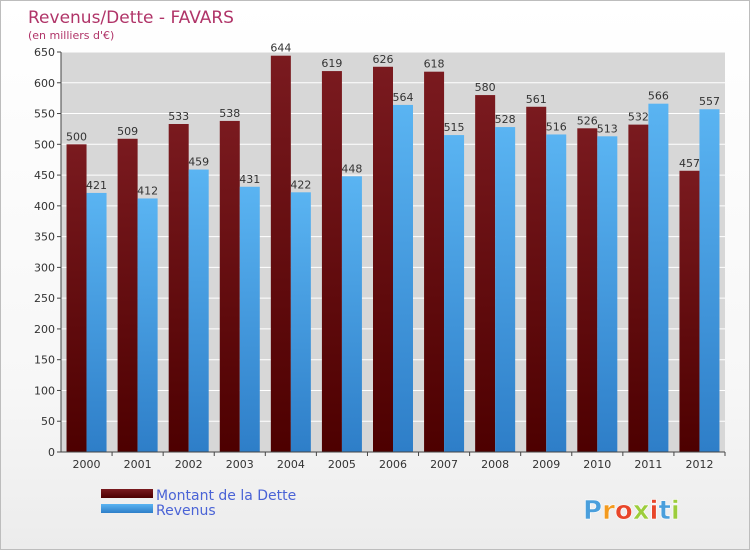 The height and width of the screenshot is (551, 750). What do you see at coordinates (76, 136) in the screenshot?
I see `value-label-debt: 500` at bounding box center [76, 136].